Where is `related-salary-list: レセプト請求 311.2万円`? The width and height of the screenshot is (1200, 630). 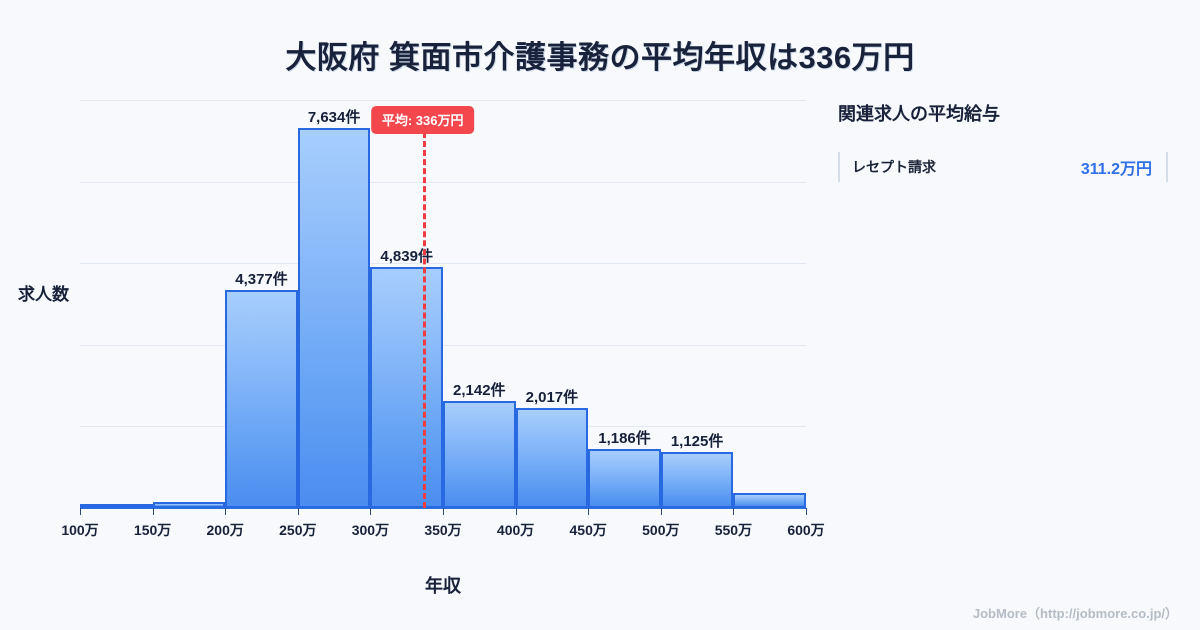 related-salary-list: レセプト請求 311.2万円 is located at coordinates (1003, 167).